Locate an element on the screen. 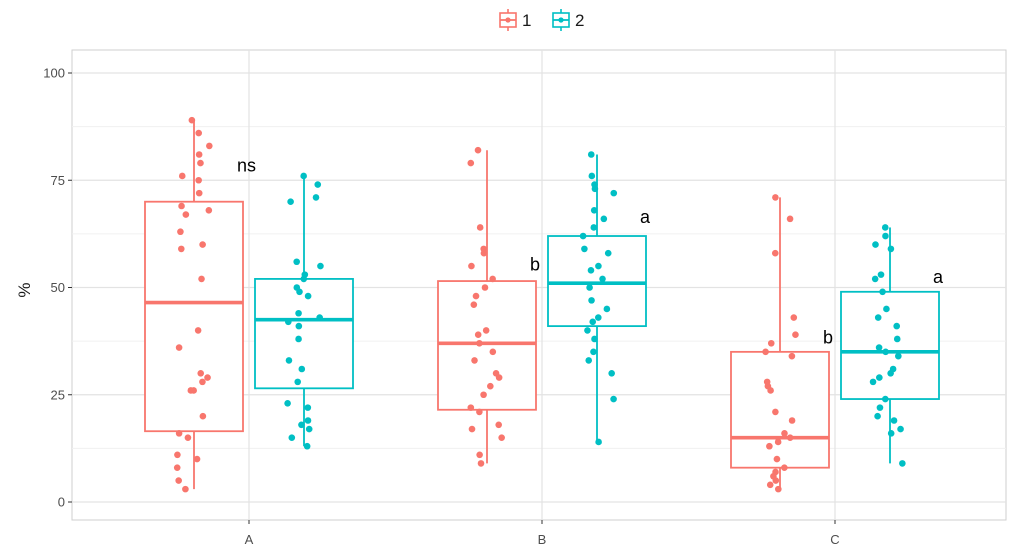 This screenshot has width=1024, height=550. x-tick-label: A is located at coordinates (249, 539).